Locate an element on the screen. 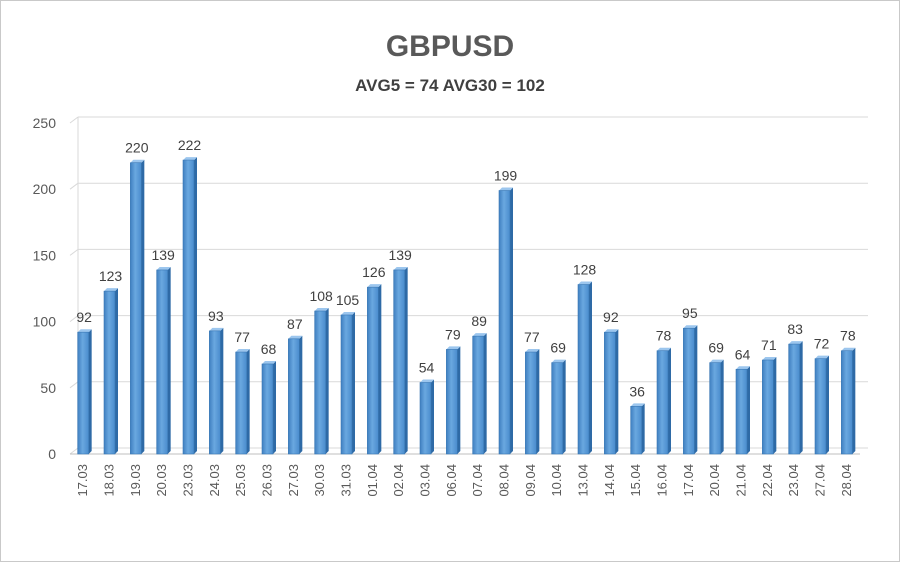  data-label: 87 is located at coordinates (295, 324).